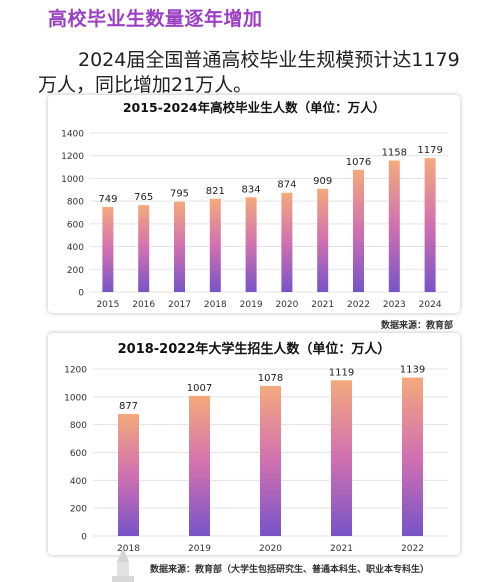 This screenshot has height=582, width=500. Describe the element at coordinates (251, 189) in the screenshot. I see `bar-value-label: 834` at that location.